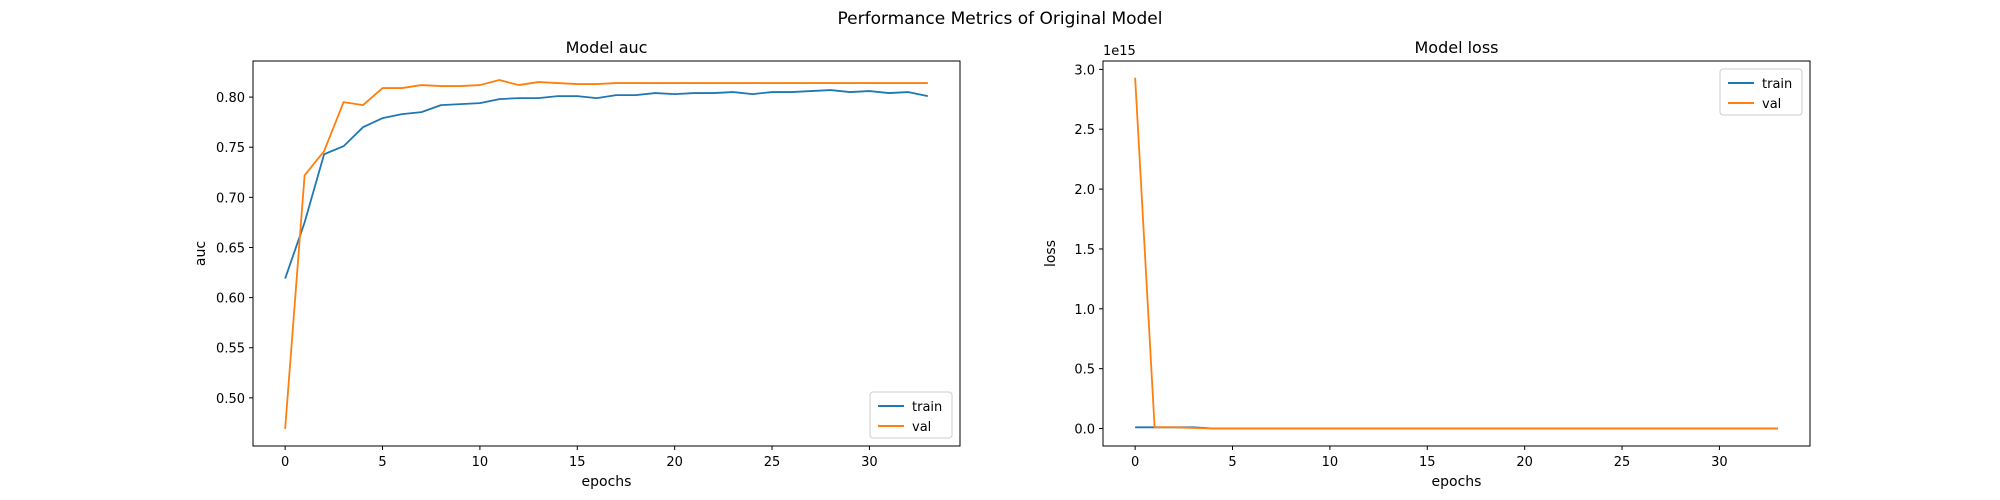  Describe the element at coordinates (1777, 84) in the screenshot. I see `loss-legend-label-train: train` at that location.